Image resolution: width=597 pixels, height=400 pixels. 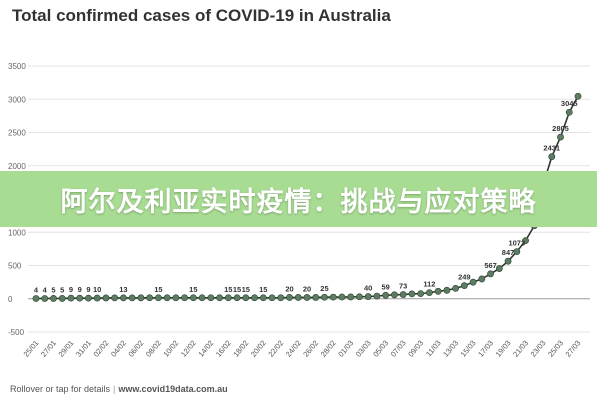 I want to click on x-tick-label: 08/02, so click(x=153, y=349).